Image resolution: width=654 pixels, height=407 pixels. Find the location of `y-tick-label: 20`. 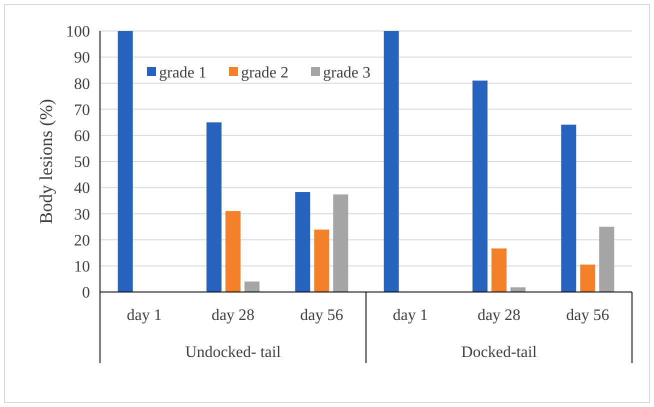

y-tick-label: 20 is located at coordinates (82, 241).